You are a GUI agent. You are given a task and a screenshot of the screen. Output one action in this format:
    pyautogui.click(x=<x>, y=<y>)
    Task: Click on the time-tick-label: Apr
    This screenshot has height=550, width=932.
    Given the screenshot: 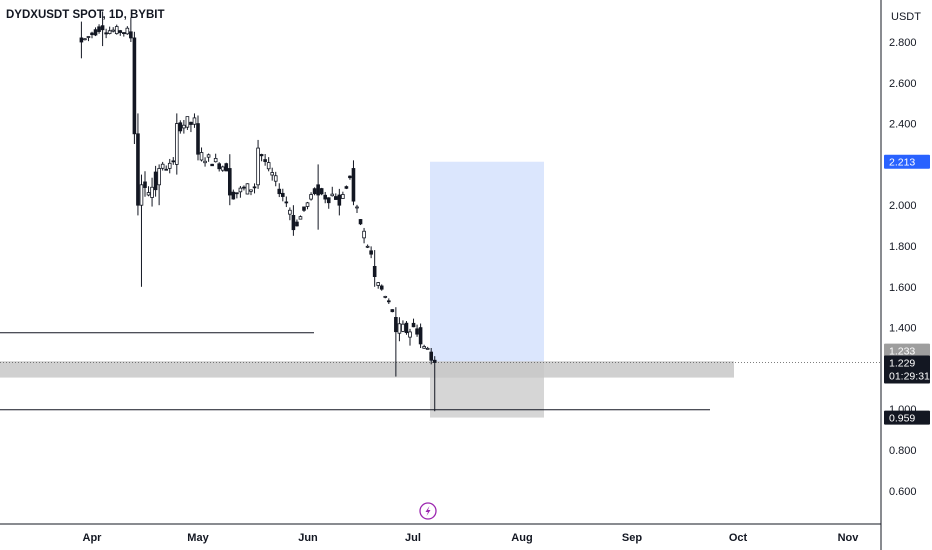 What is the action you would take?
    pyautogui.click(x=93, y=538)
    